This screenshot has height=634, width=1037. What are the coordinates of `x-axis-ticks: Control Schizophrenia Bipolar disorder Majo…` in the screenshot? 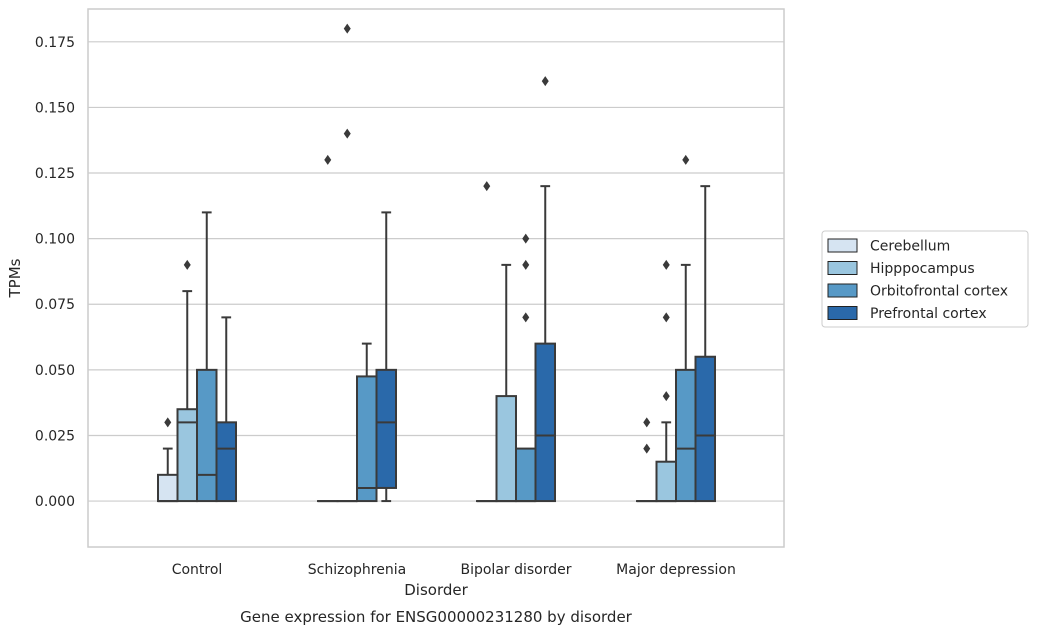 It's located at (454, 570).